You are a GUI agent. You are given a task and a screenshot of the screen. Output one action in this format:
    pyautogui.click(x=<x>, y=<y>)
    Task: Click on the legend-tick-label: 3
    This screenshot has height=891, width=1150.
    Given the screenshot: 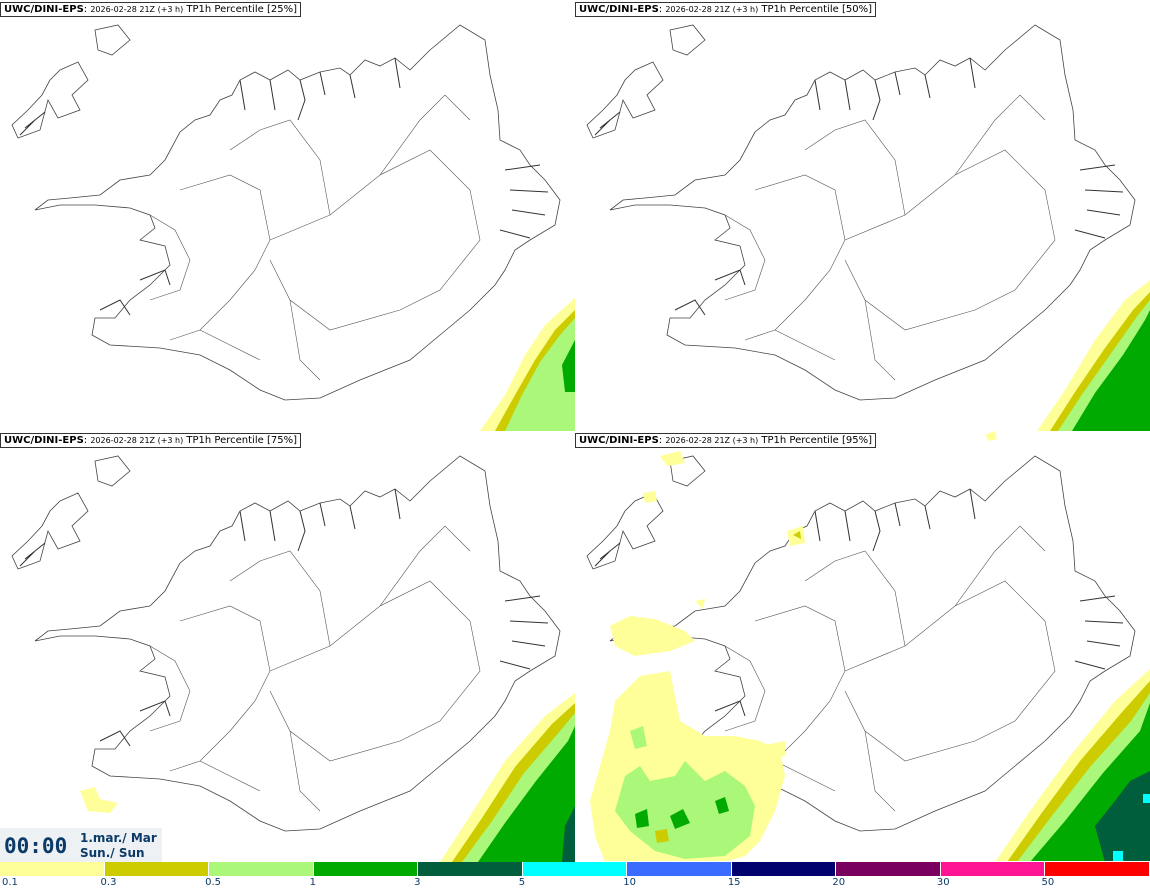 What is the action you would take?
    pyautogui.click(x=417, y=882)
    